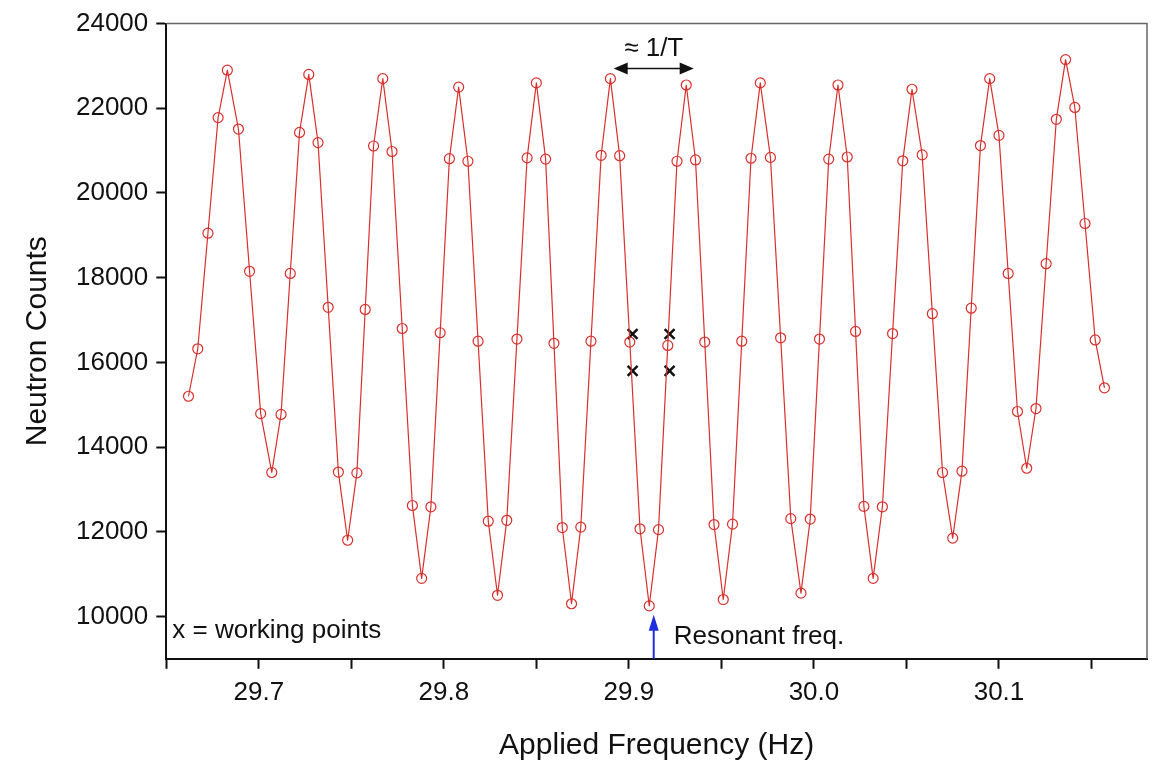 This screenshot has height=782, width=1159. What do you see at coordinates (112, 614) in the screenshot?
I see `y-tick-label: 10000` at bounding box center [112, 614].